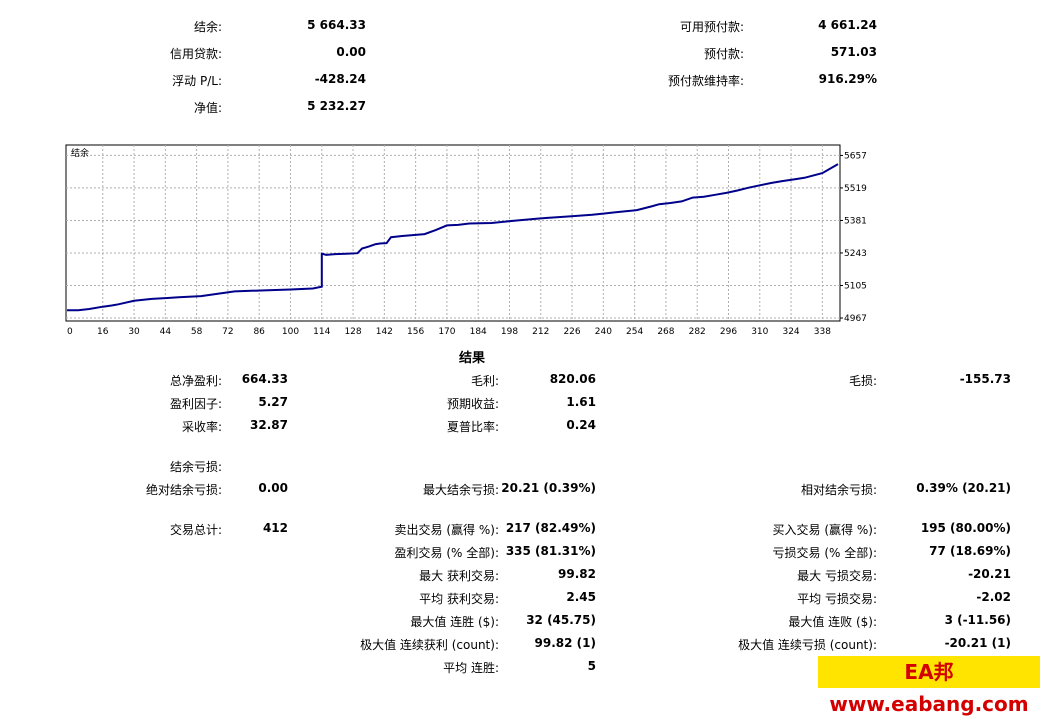 This screenshot has height=720, width=1042. I want to click on x-tick-label: 170, so click(446, 332).